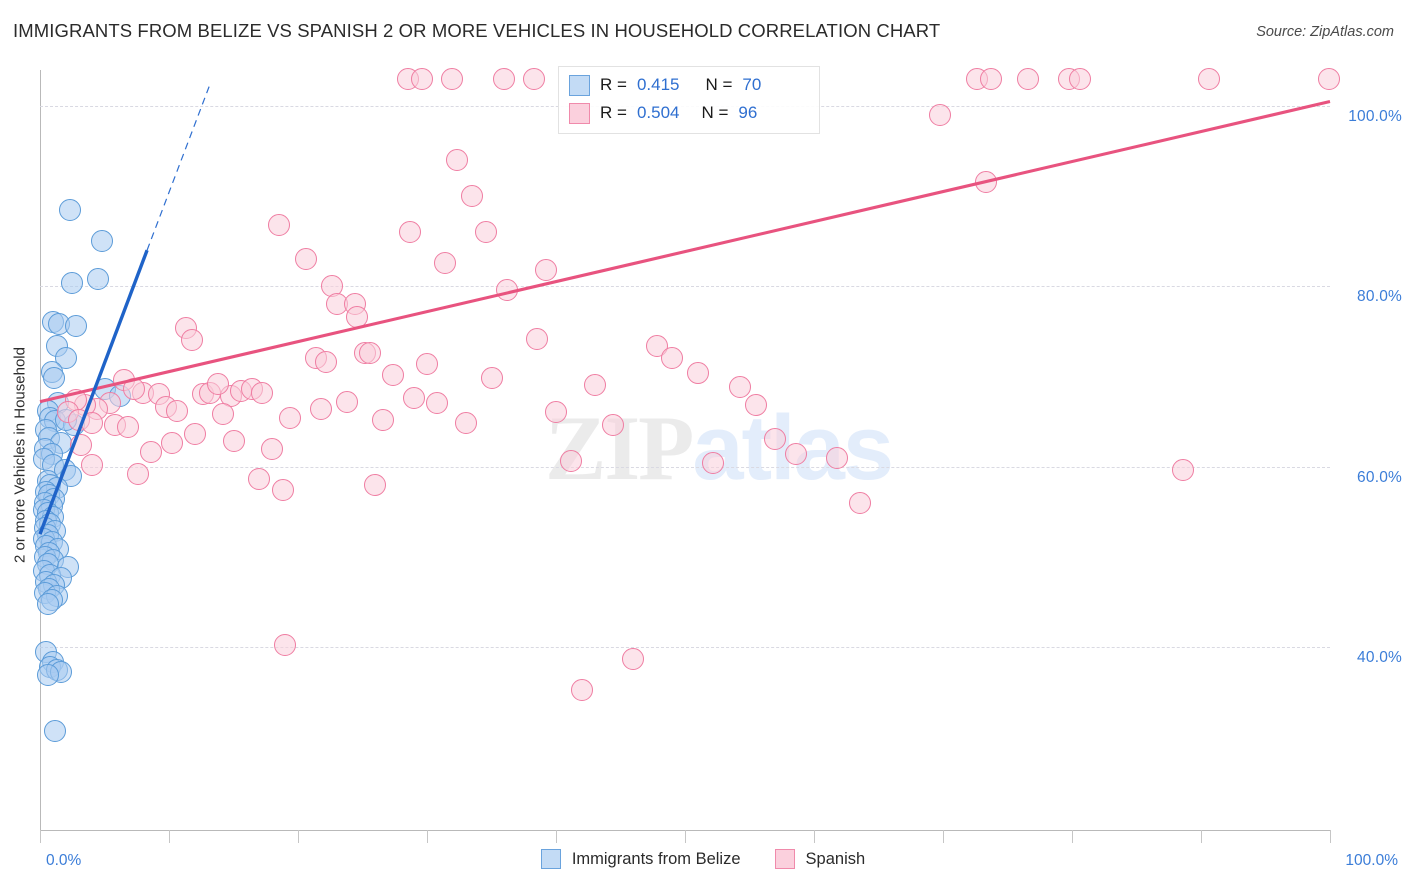 Image resolution: width=1406 pixels, height=892 pixels. Describe the element at coordinates (1379, 657) in the screenshot. I see `y-axis-tick-label: 40.0%` at that location.